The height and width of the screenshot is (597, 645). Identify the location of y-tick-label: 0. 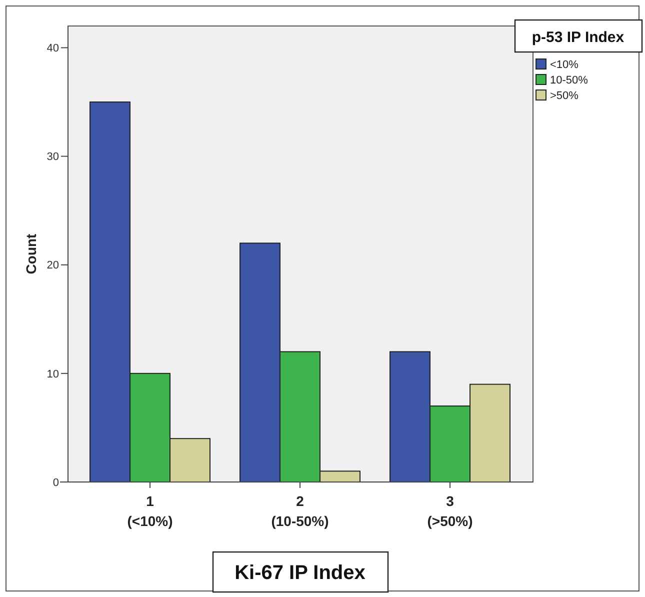
(55, 482).